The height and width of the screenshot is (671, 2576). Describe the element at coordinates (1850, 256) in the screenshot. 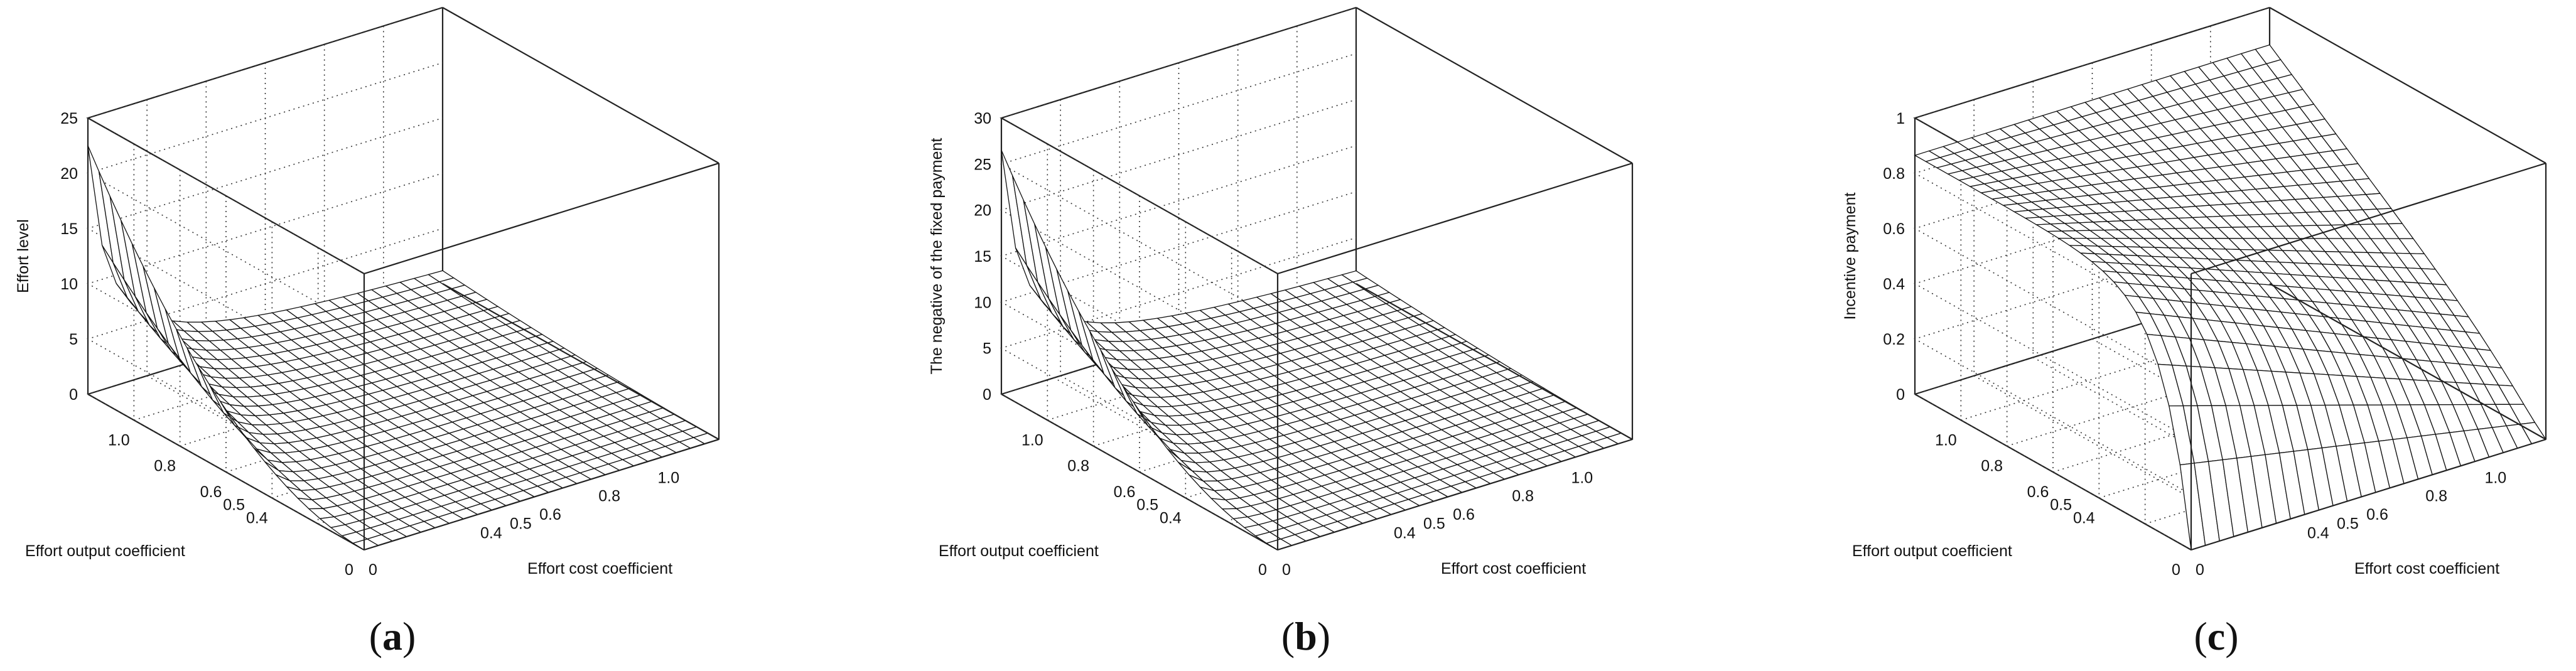

I see `z-axis-label: Incentive payment` at that location.